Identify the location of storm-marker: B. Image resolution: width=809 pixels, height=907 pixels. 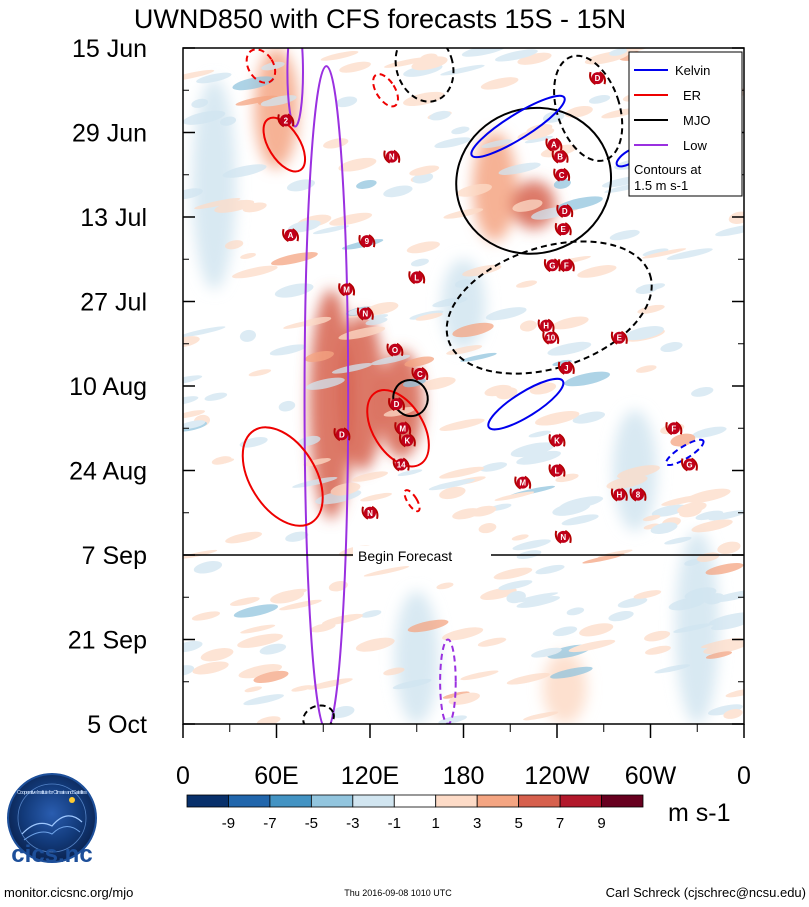
(560, 156).